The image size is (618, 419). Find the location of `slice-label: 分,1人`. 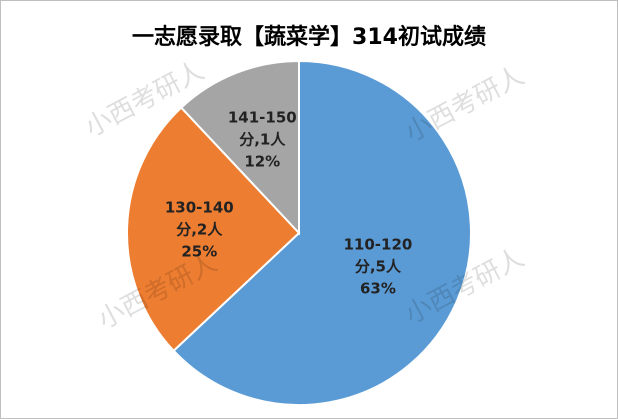

slice-label: 分,1人 is located at coordinates (262, 140).